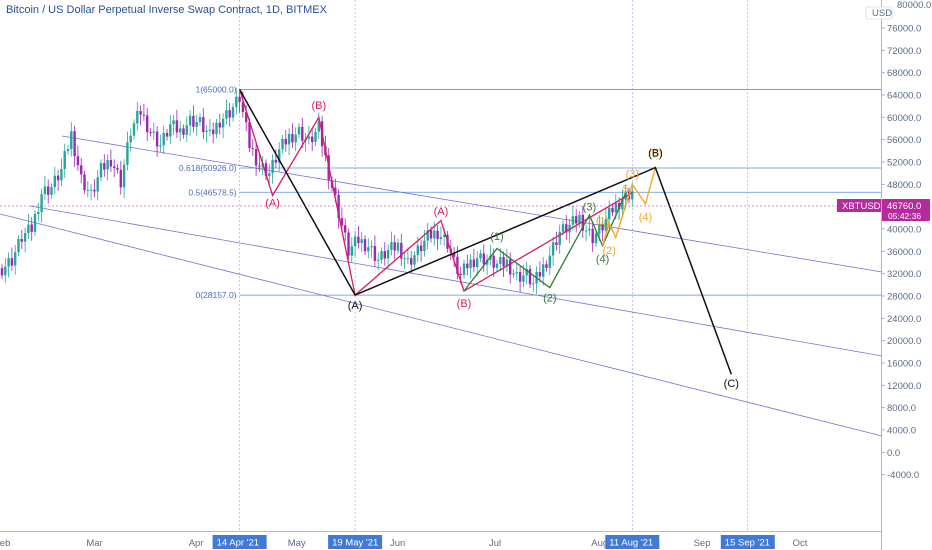 Image resolution: width=932 pixels, height=550 pixels. Describe the element at coordinates (861, 206) in the screenshot. I see `ticker-symbol: XBTUSD` at that location.